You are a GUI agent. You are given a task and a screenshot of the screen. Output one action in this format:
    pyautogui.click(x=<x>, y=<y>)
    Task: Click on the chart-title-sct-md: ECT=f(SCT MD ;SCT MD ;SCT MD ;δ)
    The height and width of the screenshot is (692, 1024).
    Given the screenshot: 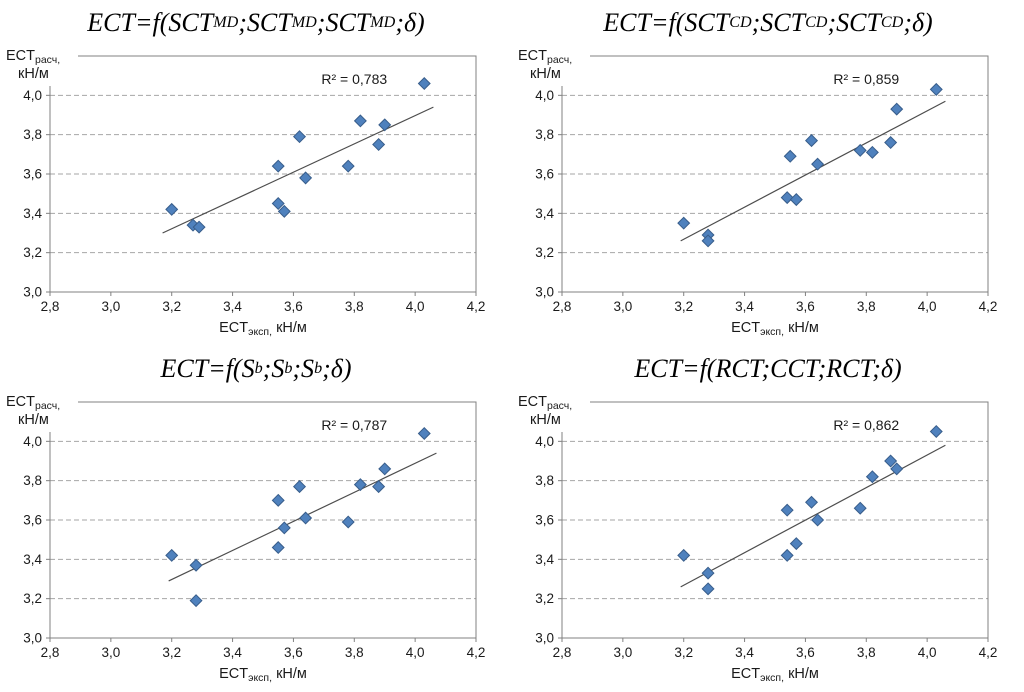 What is the action you would take?
    pyautogui.click(x=256, y=22)
    